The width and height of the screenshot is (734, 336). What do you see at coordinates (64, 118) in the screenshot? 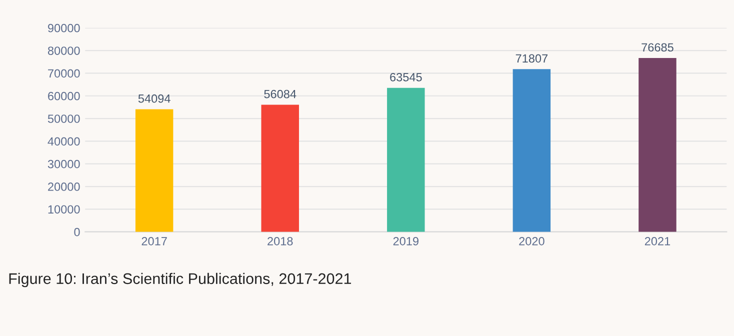
I see `y-tick-label: 50000` at bounding box center [64, 118].